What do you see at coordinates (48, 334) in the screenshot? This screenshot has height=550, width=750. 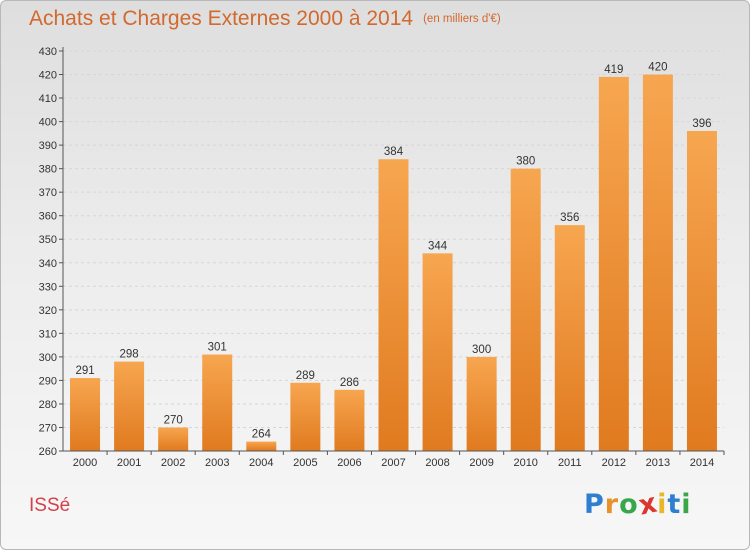 I see `y-tick-label: 310` at bounding box center [48, 334].